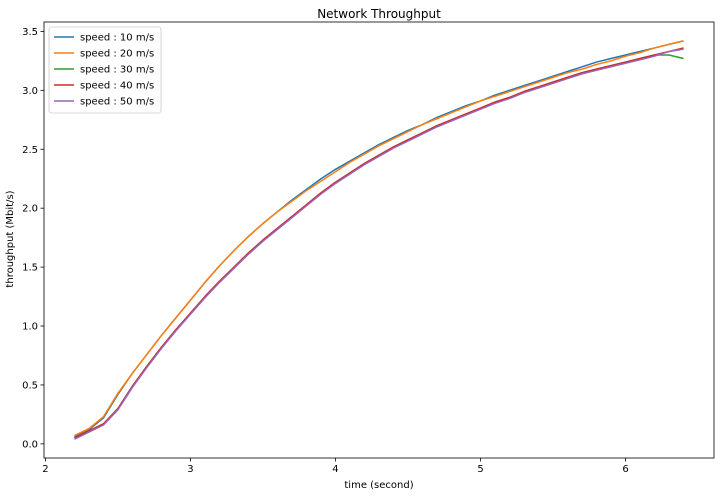 This screenshot has height=500, width=720. Describe the element at coordinates (30, 385) in the screenshot. I see `y-tick-label: 0.5` at that location.